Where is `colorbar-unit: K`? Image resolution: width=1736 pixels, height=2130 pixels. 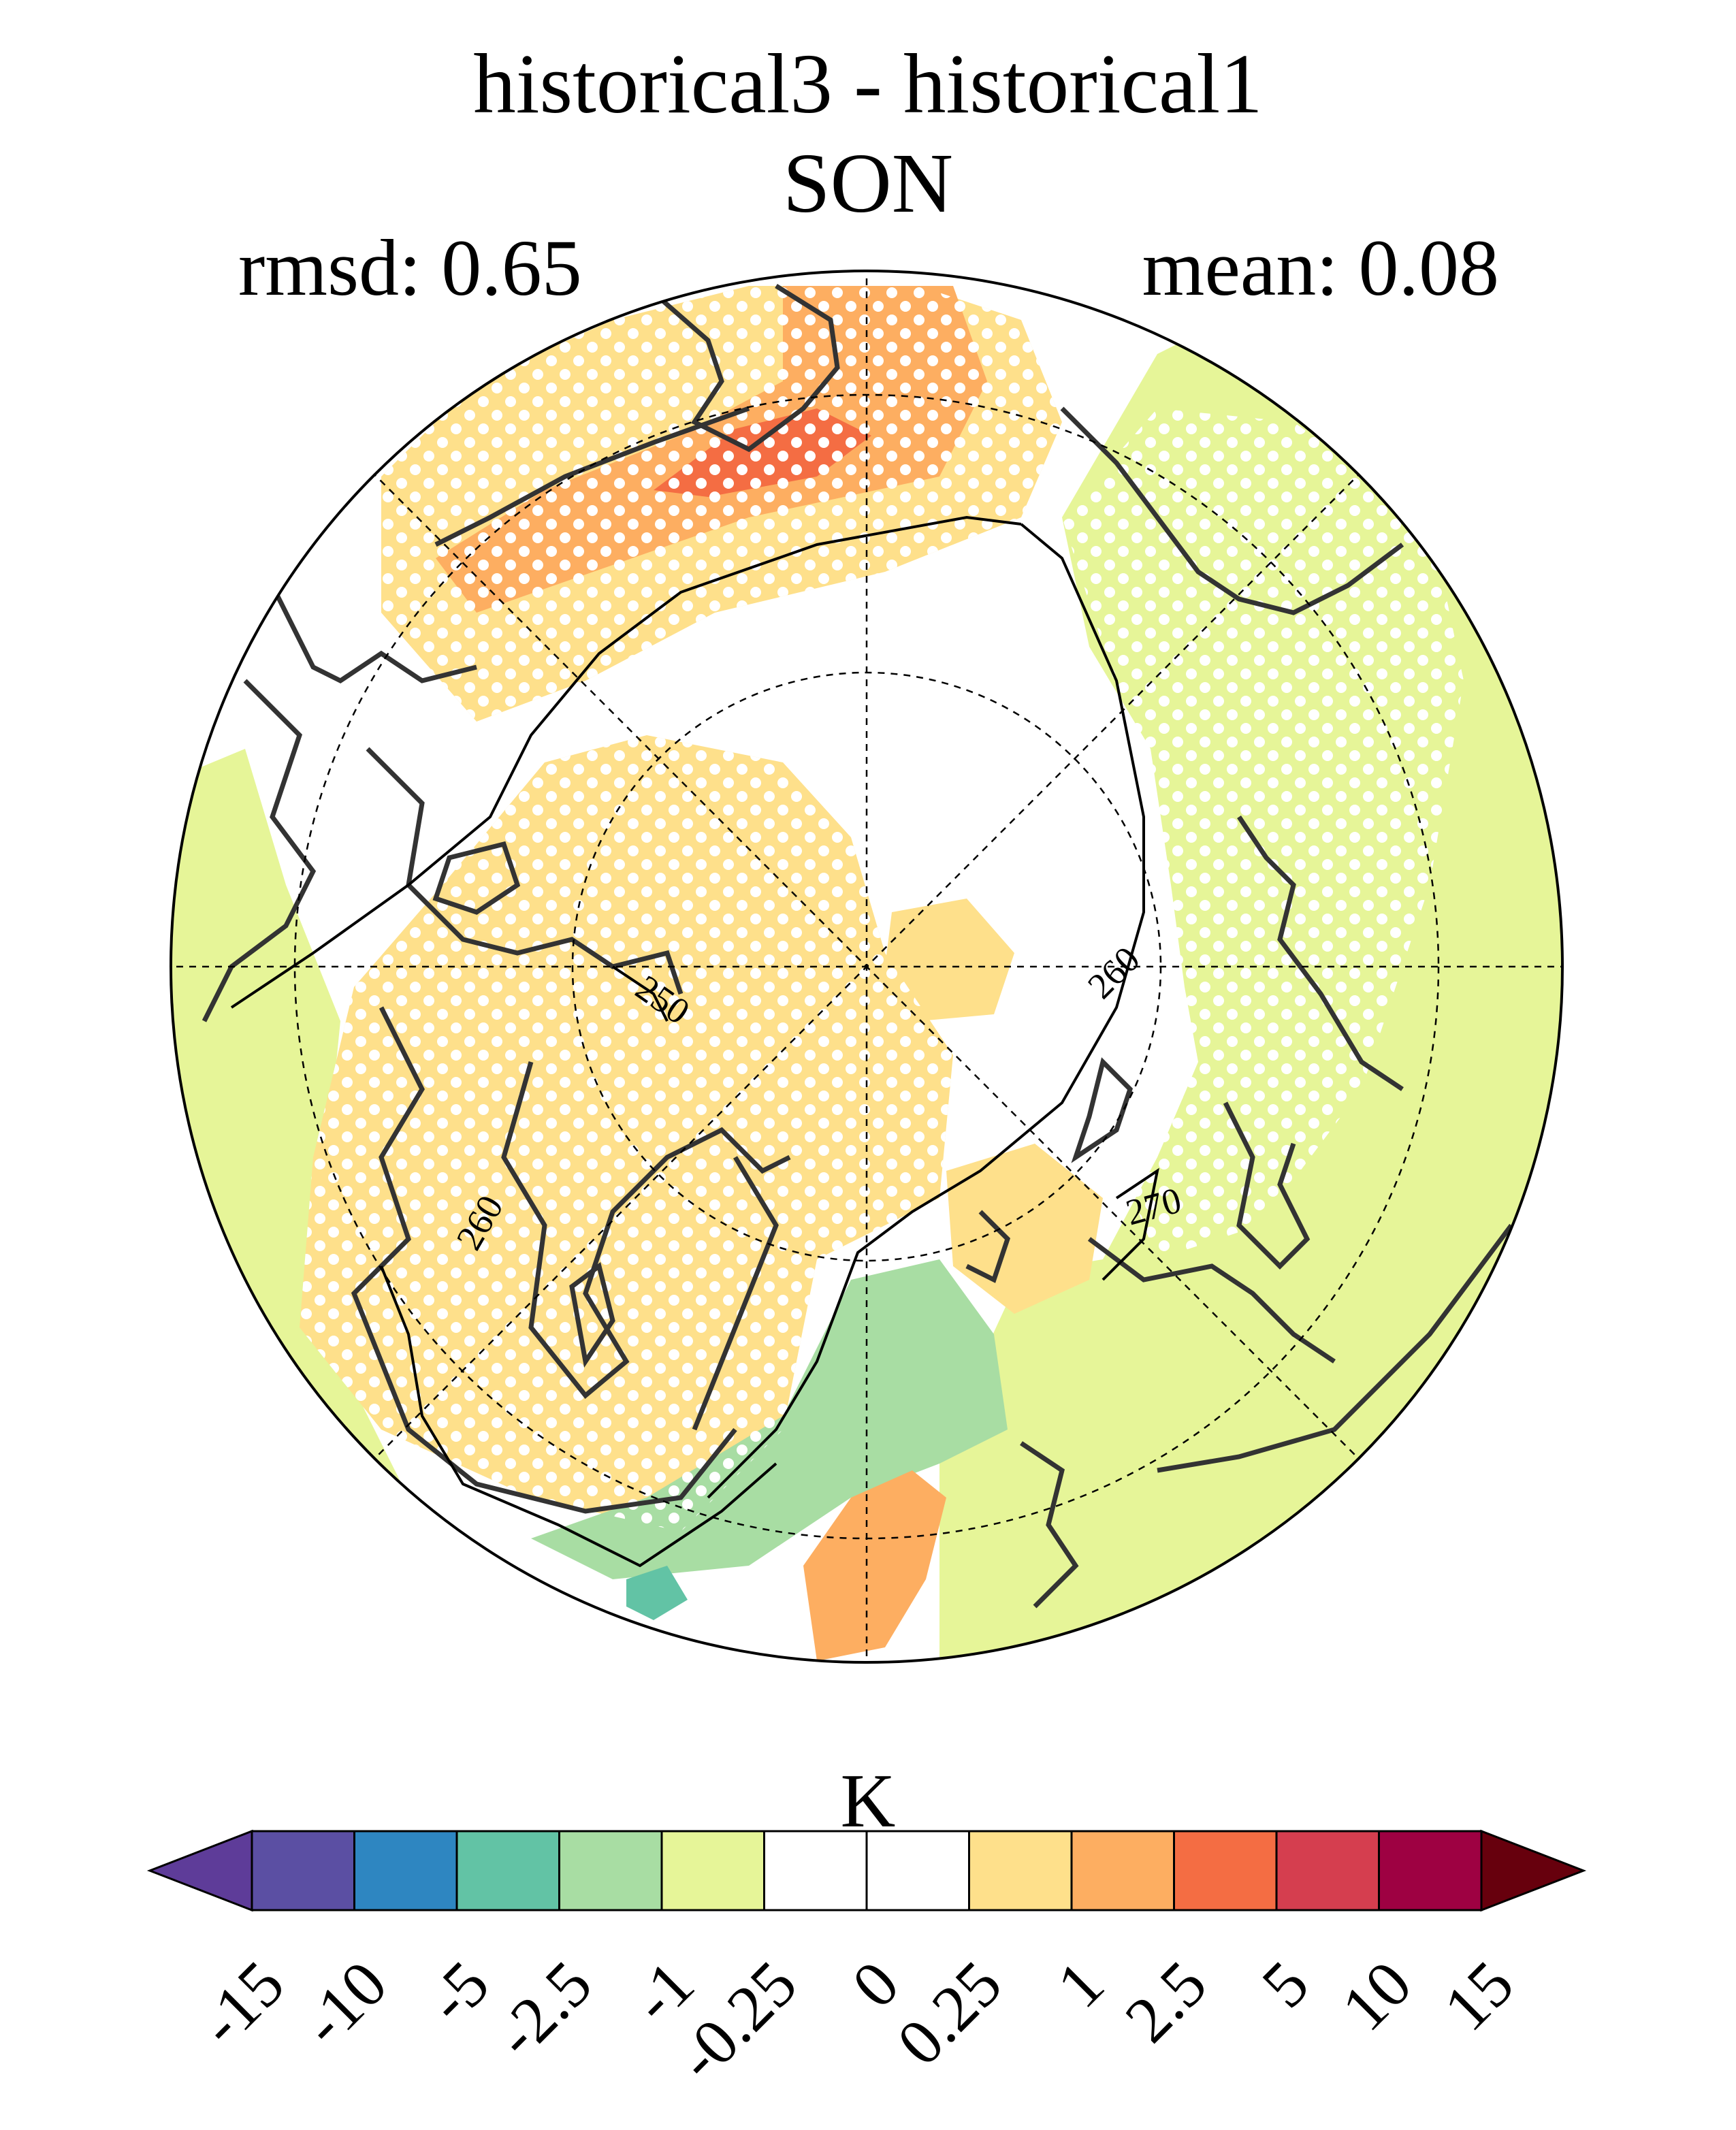
colorbar-unit: K is located at coordinates (868, 1801).